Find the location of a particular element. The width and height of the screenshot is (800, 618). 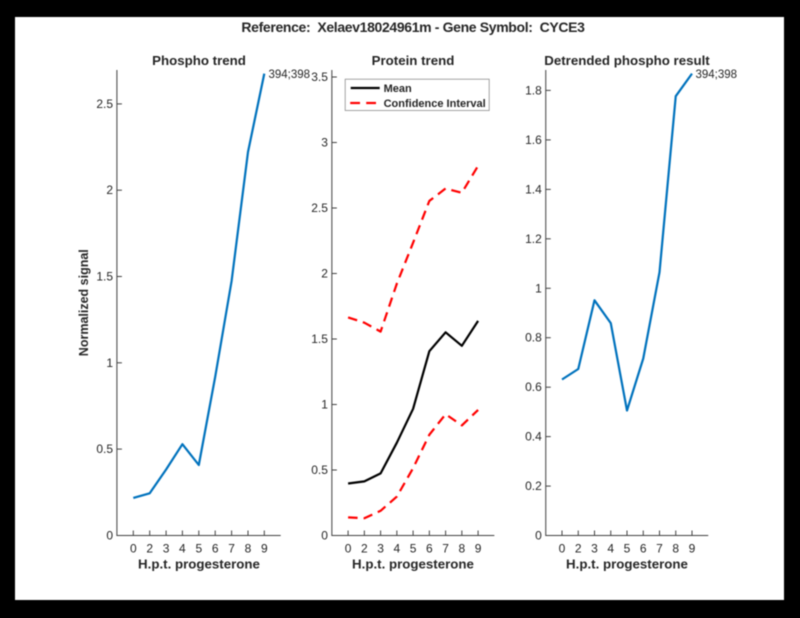

svg-text: 3.5 is located at coordinates (319, 77).